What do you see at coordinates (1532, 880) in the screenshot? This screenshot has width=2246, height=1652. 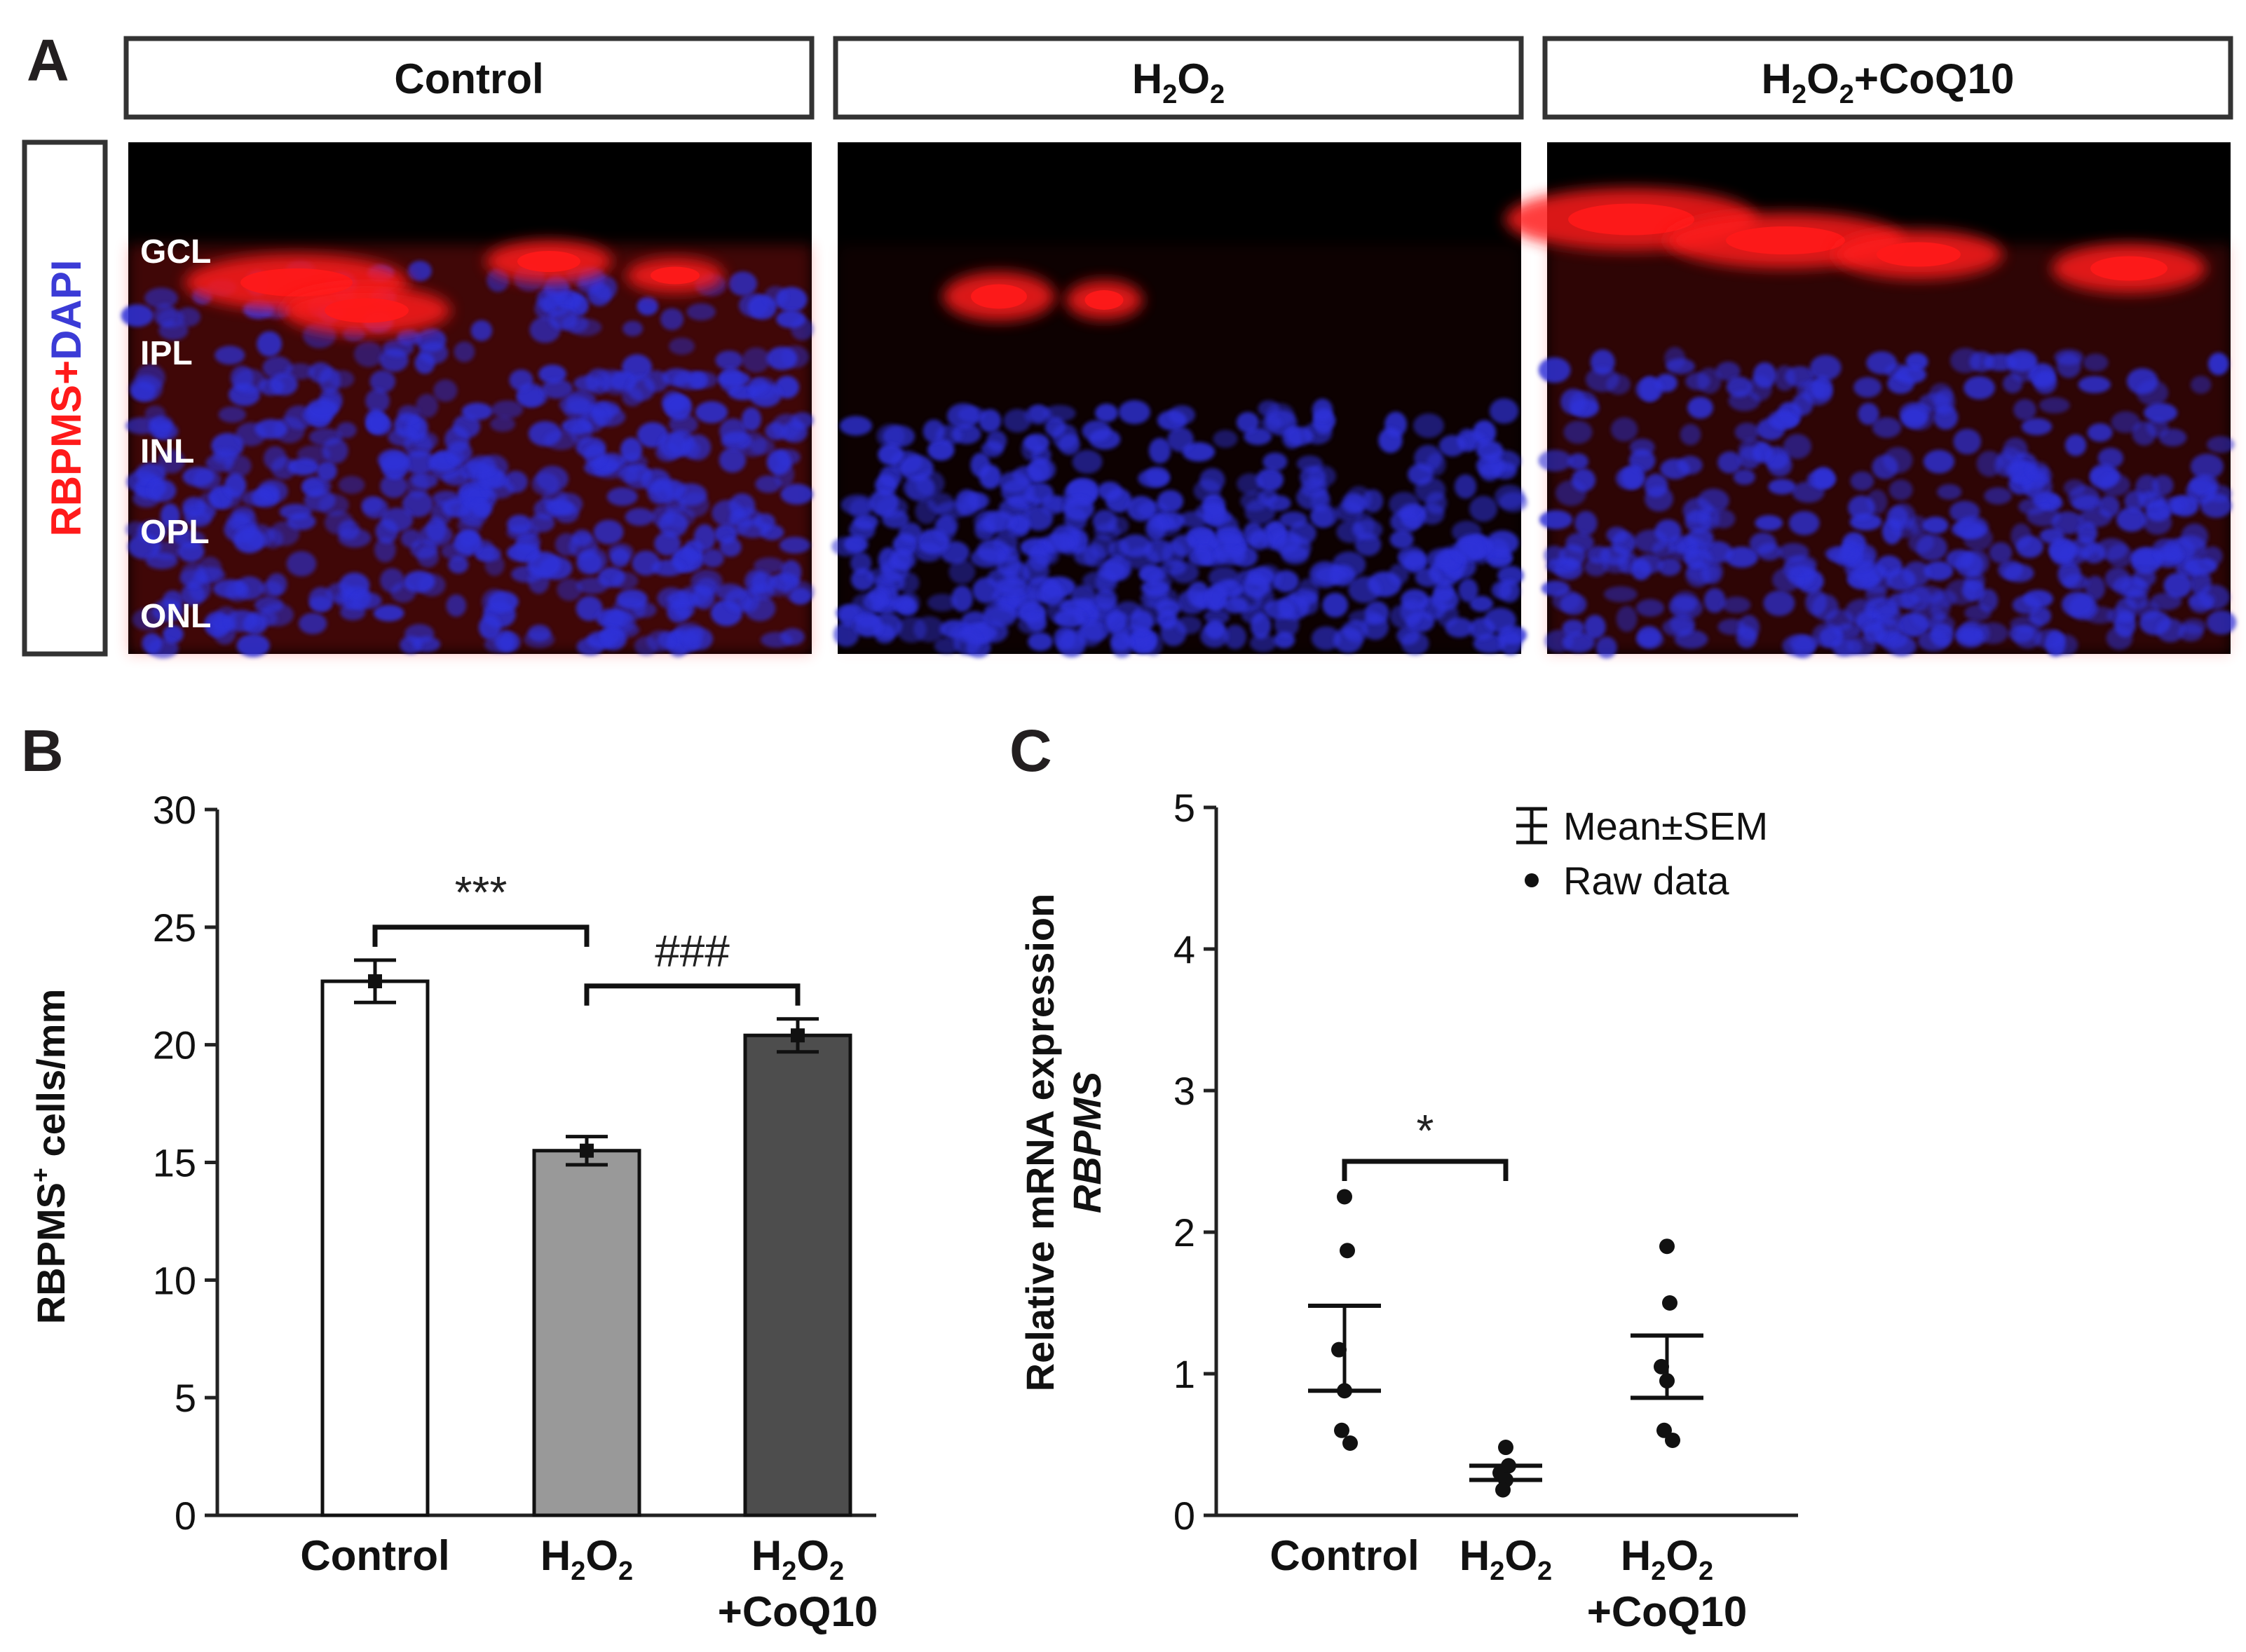 I see `chart-c-legend-raw-icon` at bounding box center [1532, 880].